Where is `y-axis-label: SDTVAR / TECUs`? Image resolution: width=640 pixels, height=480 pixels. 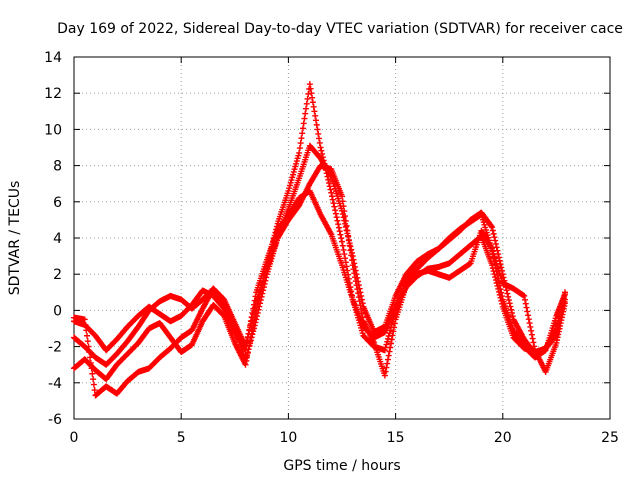
y-axis-label: SDTVAR / TECUs is located at coordinates (15, 238).